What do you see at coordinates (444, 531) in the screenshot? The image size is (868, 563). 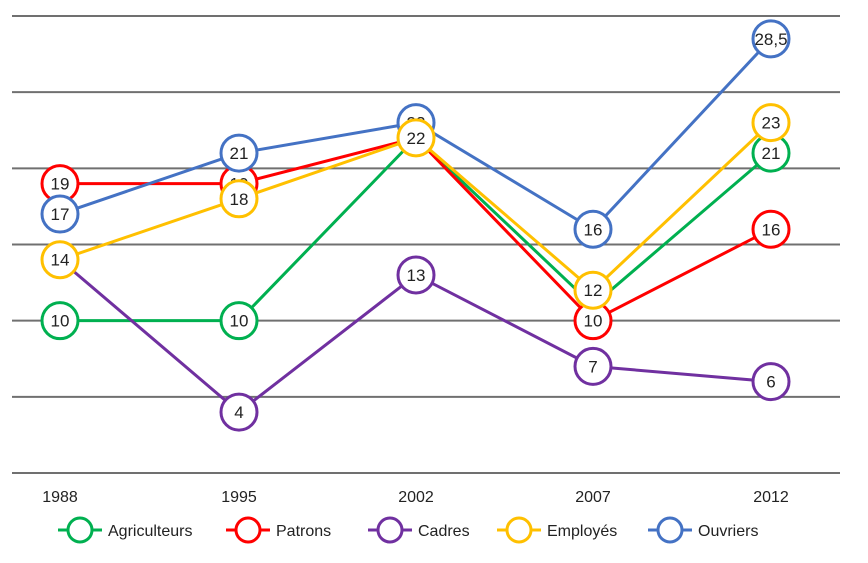 I see `legend-label: Cadres` at bounding box center [444, 531].